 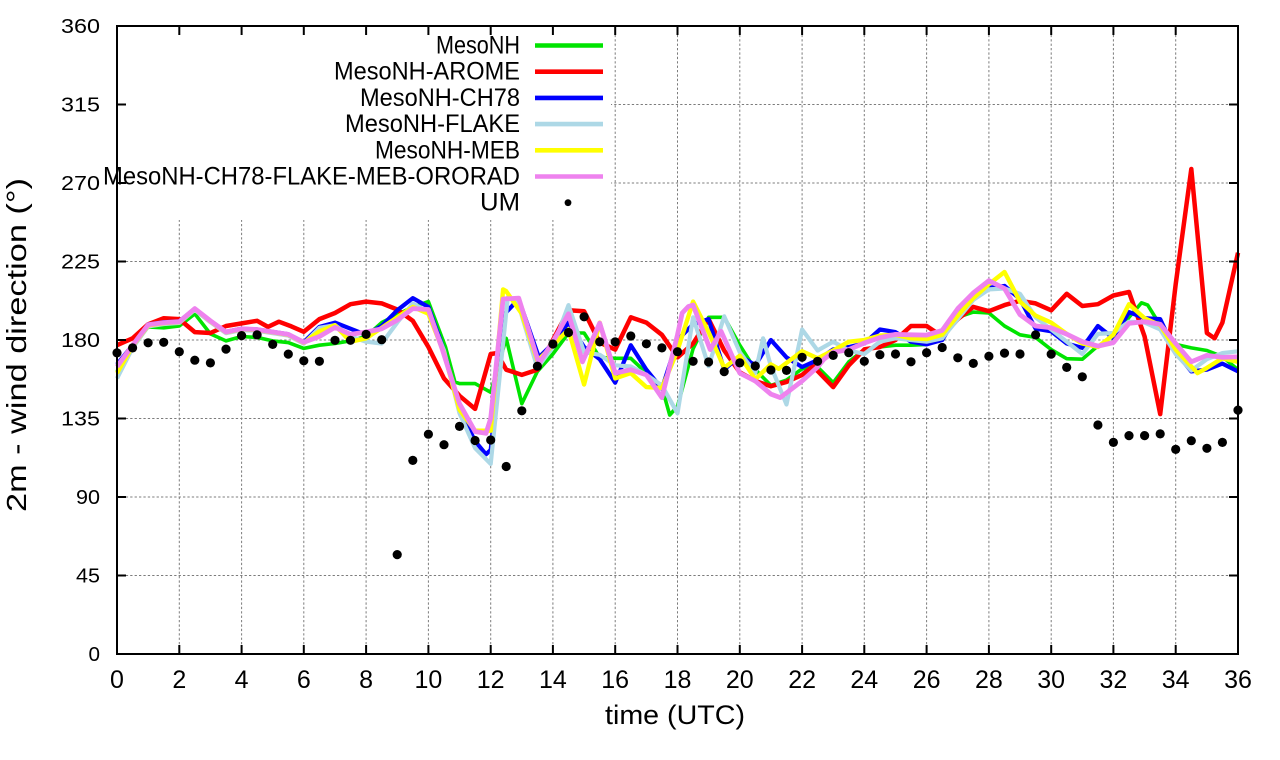 What do you see at coordinates (491, 680) in the screenshot?
I see `svg-text: 12` at bounding box center [491, 680].